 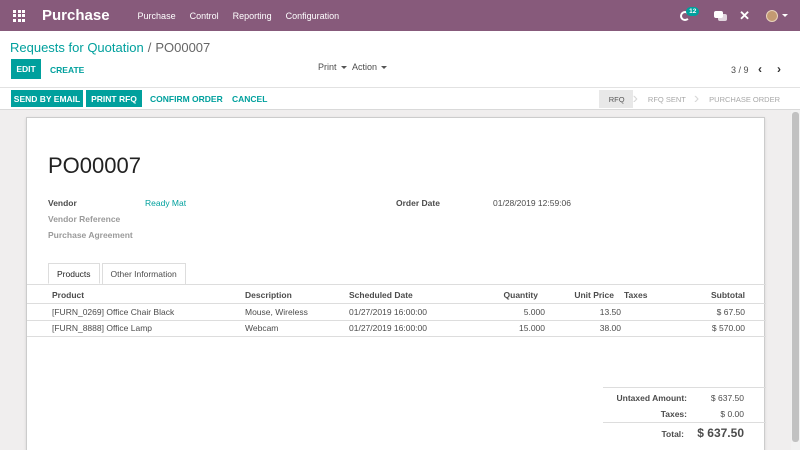 I want to click on main-menu: Purchase Control Reporting Configuration, so click(x=246, y=16).